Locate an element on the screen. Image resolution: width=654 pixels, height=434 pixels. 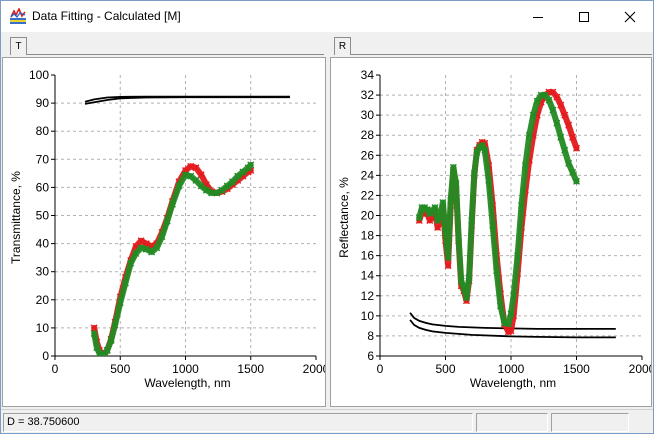
y-tick-label: 12 is located at coordinates (368, 296).